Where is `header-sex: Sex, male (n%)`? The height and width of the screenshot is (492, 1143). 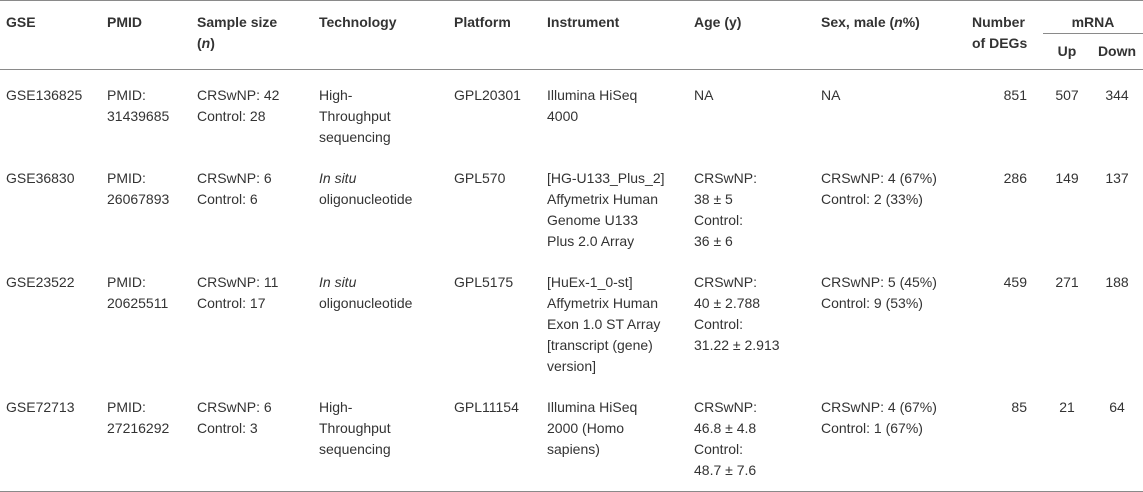 header-sex: Sex, male (n%) is located at coordinates (890, 35).